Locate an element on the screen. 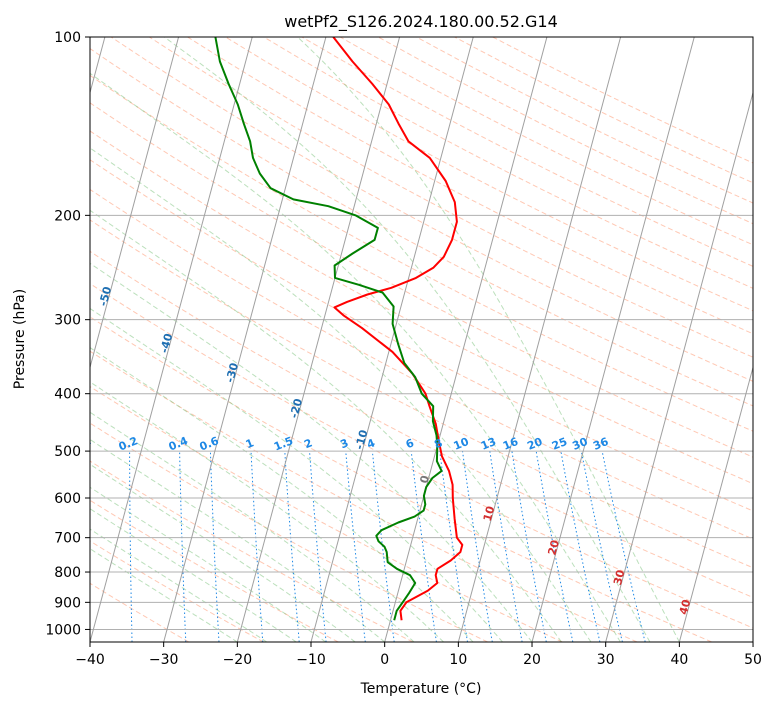 This screenshot has width=775, height=708. y-tick-label: 100 is located at coordinates (67, 38).